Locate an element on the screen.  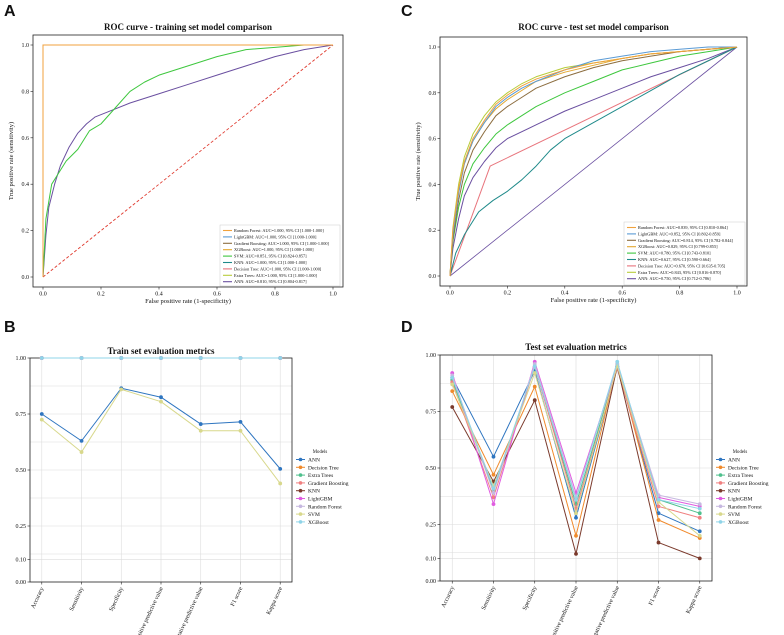
legend-label-gradient-boosting: Gradient Boosting is located at coordinates (328, 484).